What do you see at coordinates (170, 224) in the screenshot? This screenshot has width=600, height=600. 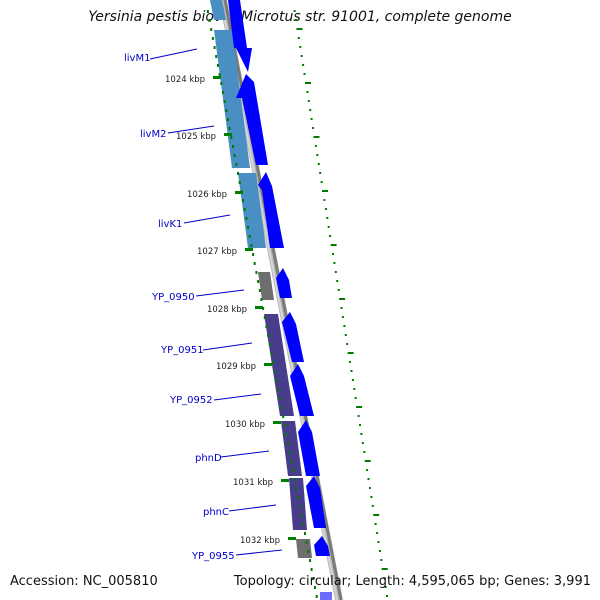 I see `gene-label: livK1` at bounding box center [170, 224].